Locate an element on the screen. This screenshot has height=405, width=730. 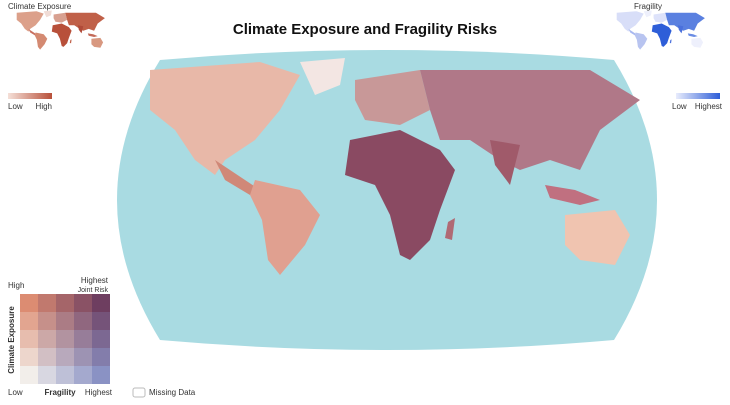
legend-y-axis: Climate Exposure is located at coordinates (11, 340).